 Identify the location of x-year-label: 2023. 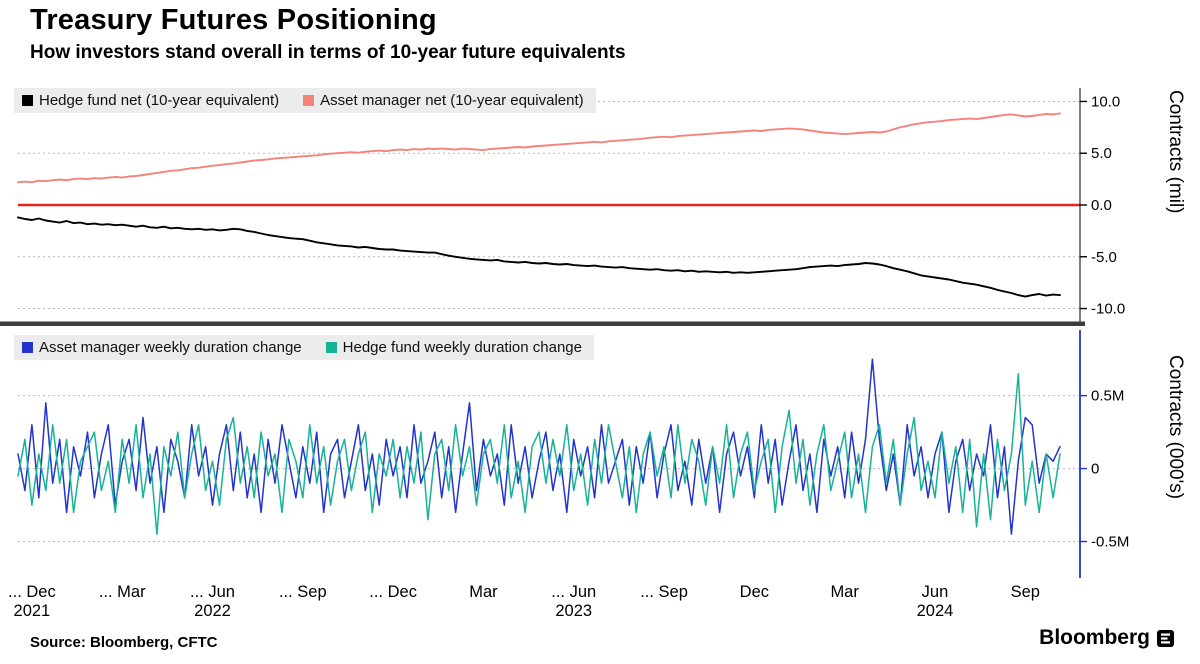
(573, 611).